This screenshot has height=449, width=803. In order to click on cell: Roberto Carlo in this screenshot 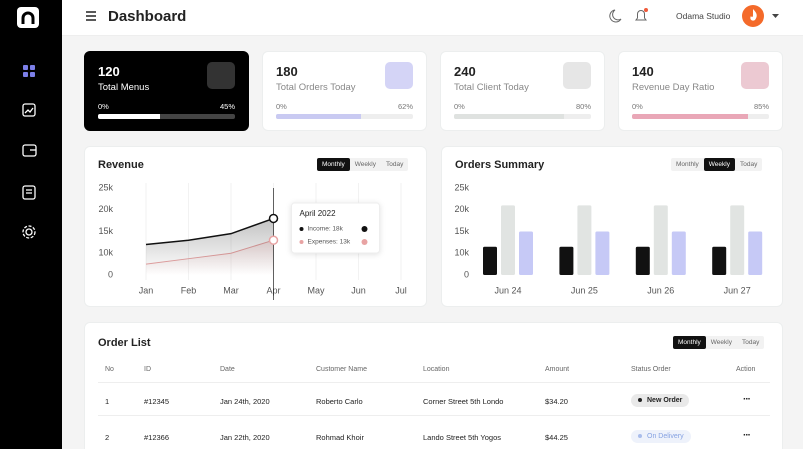, I will do `click(339, 401)`.